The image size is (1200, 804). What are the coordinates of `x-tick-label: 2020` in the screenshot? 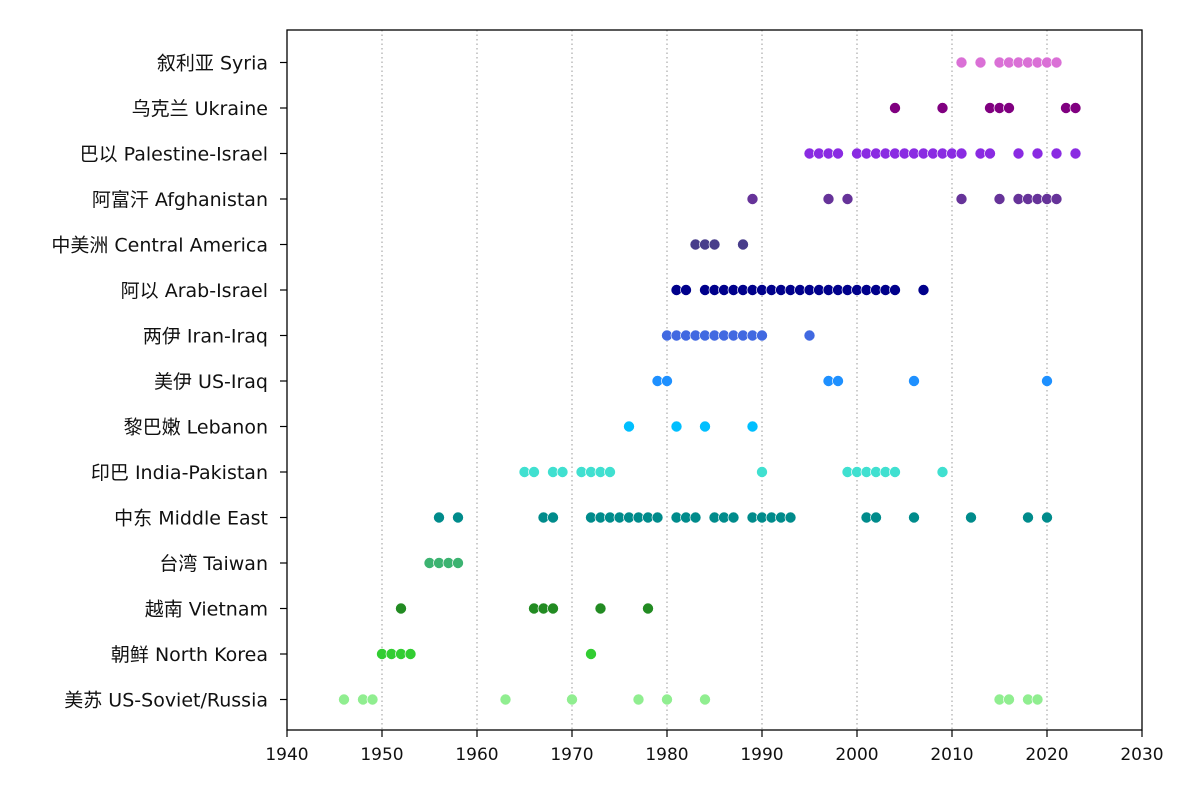 It's located at (1046, 755).